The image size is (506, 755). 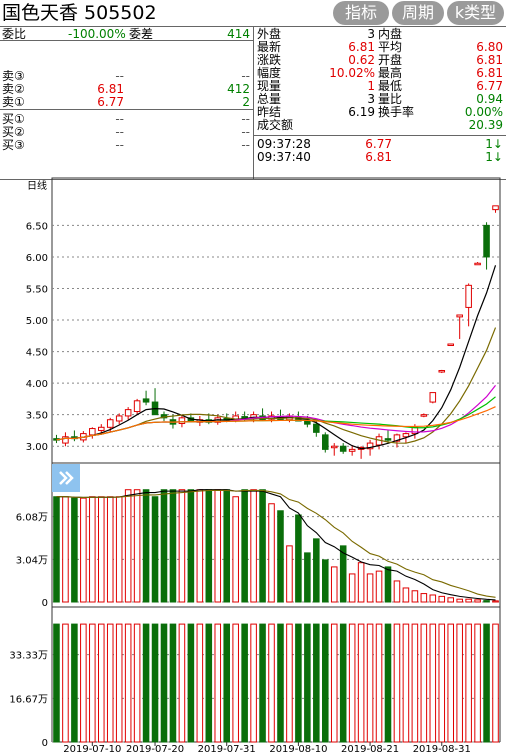 I want to click on sell-3-volume: --, so click(x=245, y=76).